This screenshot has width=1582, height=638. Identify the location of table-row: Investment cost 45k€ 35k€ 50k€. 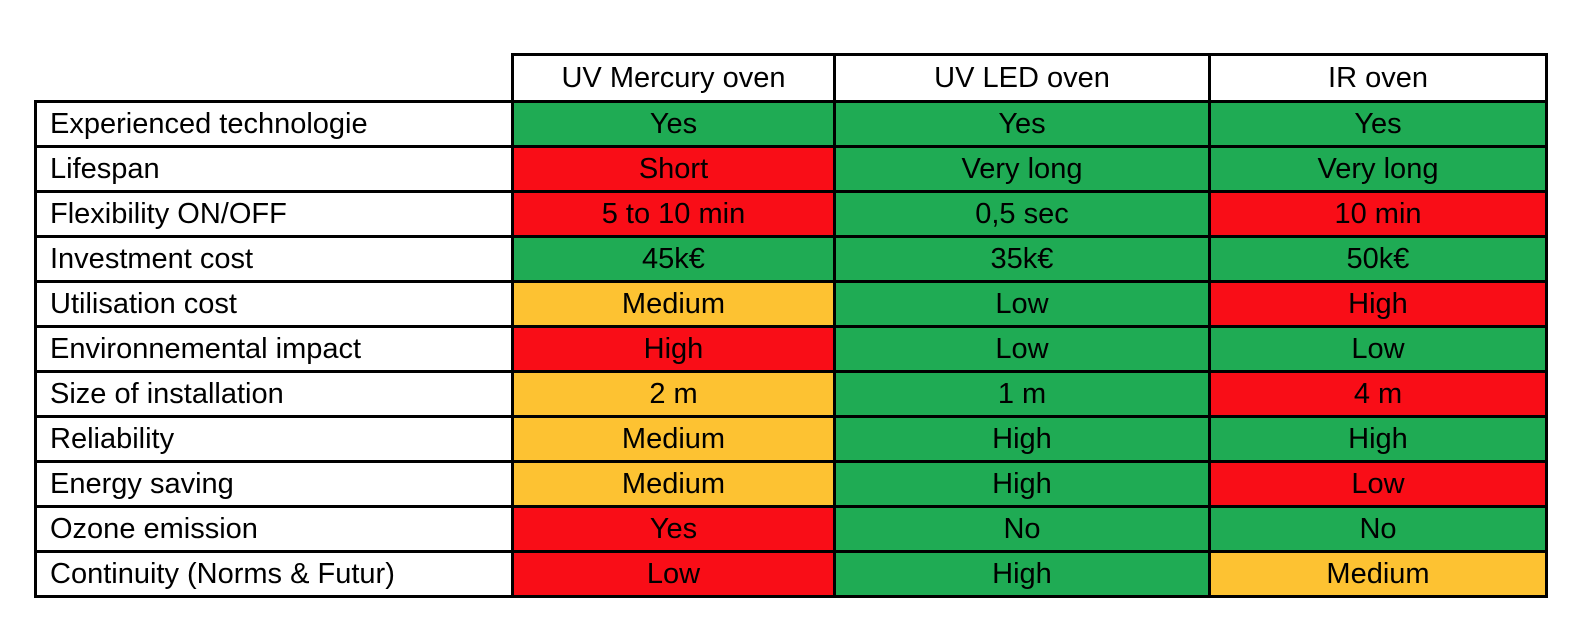
(791, 259).